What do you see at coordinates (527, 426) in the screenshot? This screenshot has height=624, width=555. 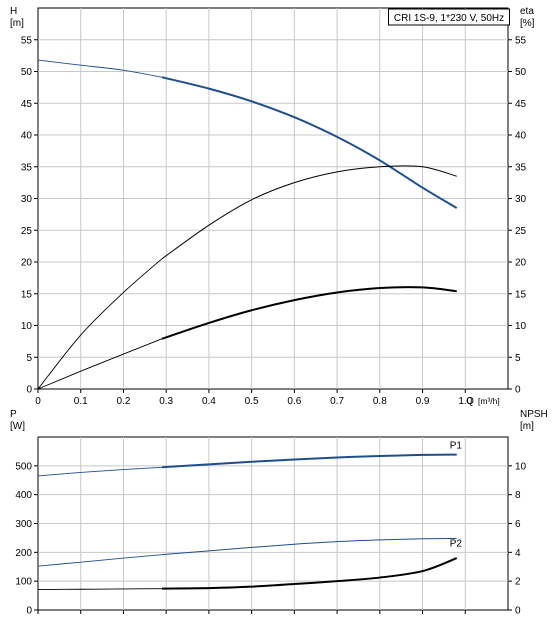 I see `right-axis-unit: [m]` at bounding box center [527, 426].